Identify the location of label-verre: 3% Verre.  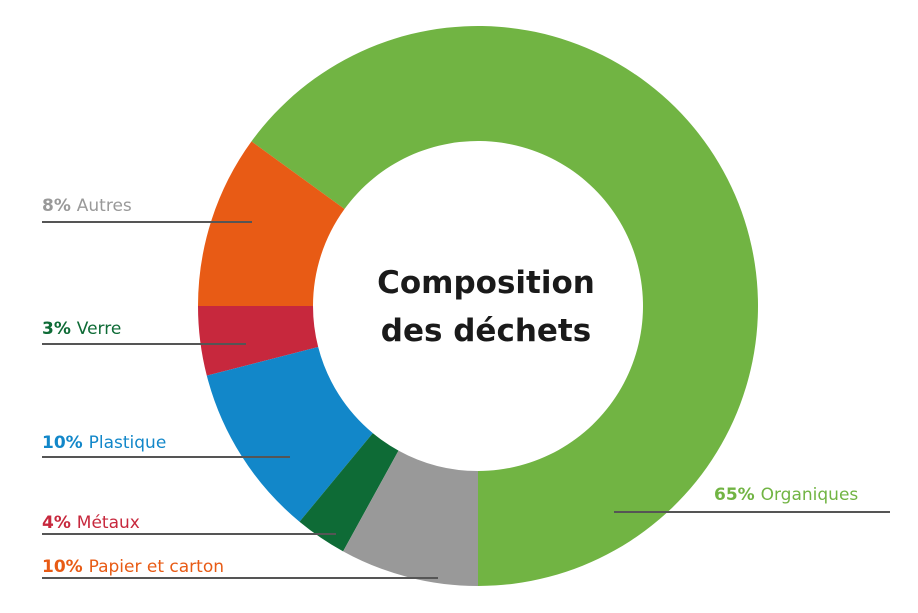
(81, 329).